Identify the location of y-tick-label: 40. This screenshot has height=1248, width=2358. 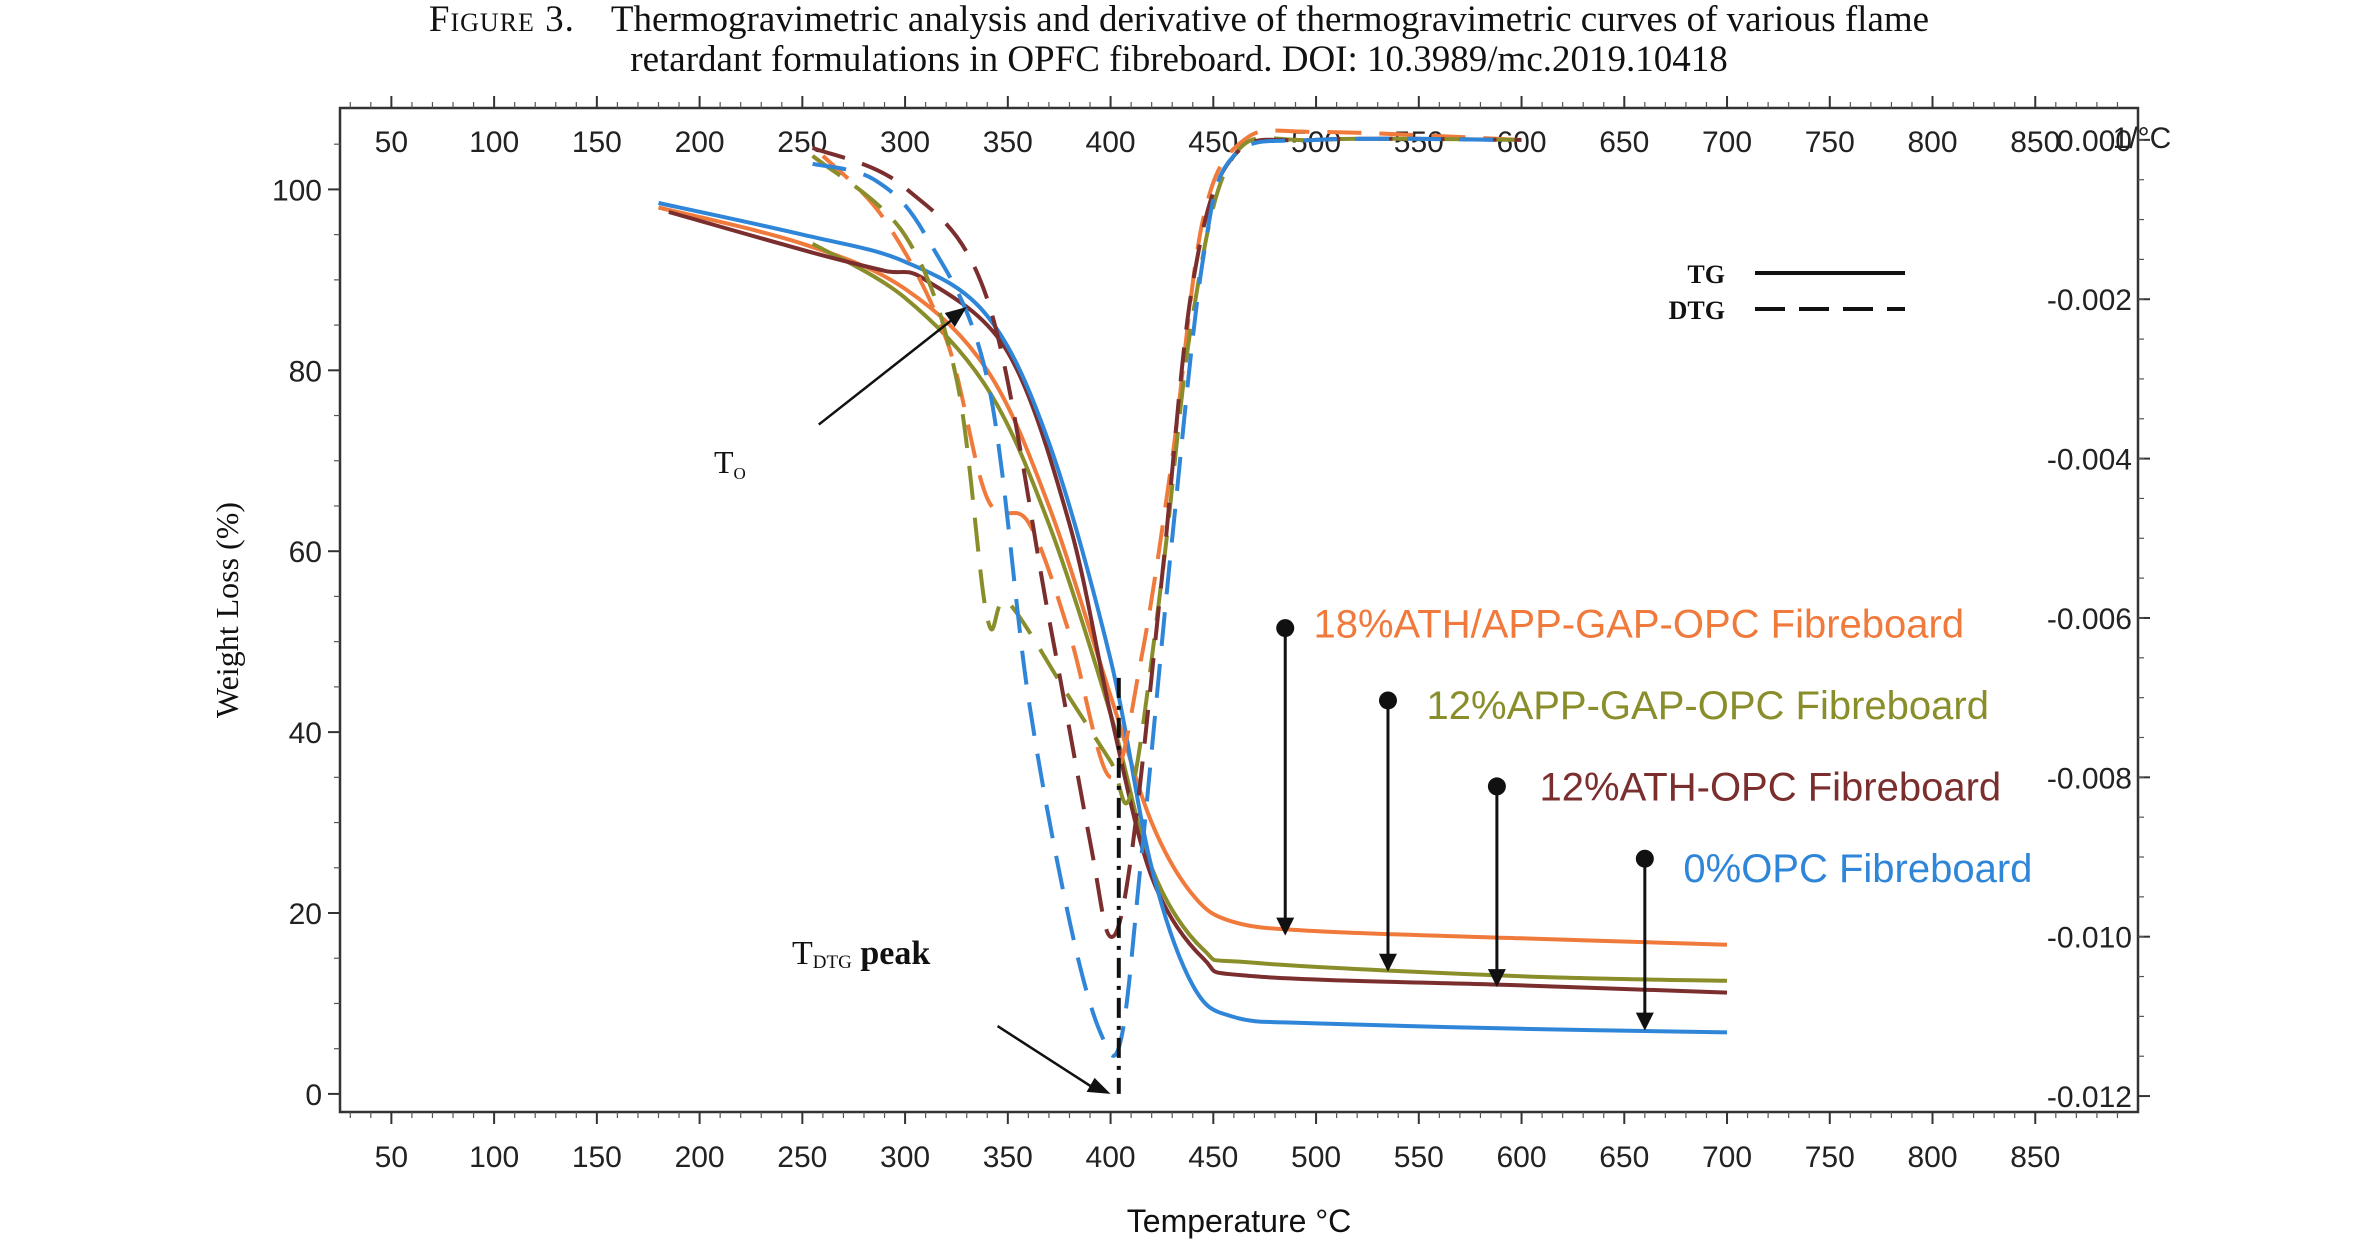
(305, 733).